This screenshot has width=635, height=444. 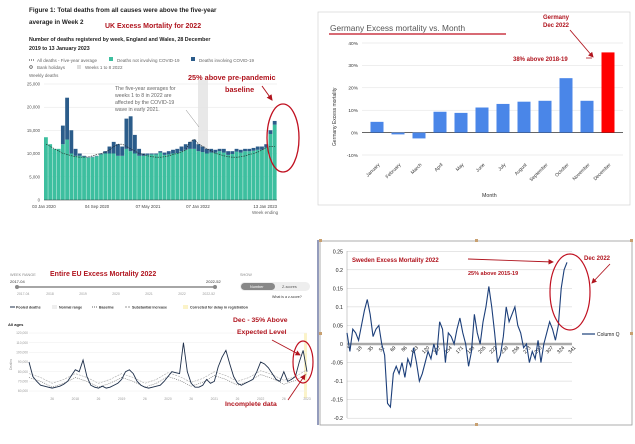 I want to click on toggle-number-button, so click(x=258, y=286).